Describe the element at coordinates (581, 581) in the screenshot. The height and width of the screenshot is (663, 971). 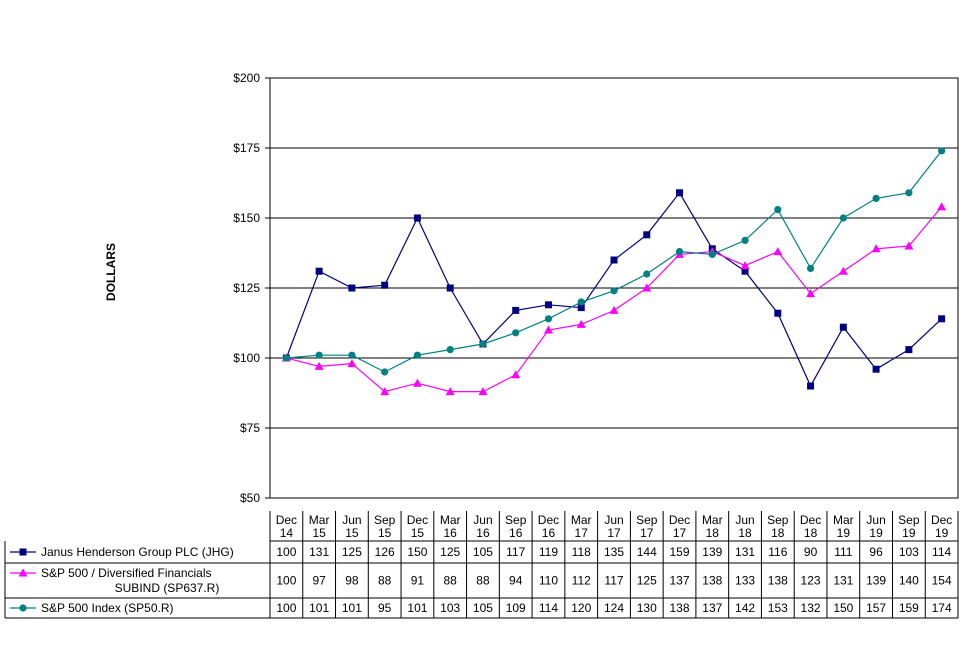
I see `data-label: 112` at that location.